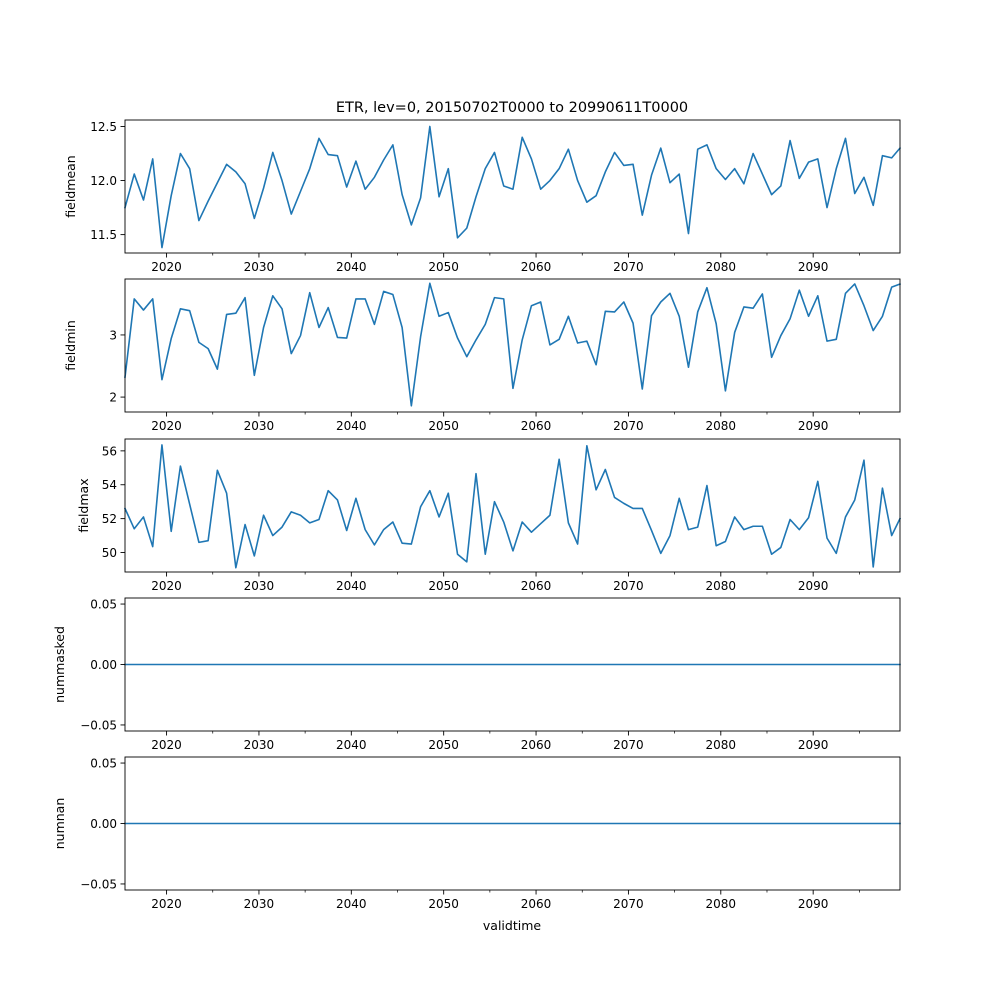 The height and width of the screenshot is (1000, 1000). Describe the element at coordinates (59, 824) in the screenshot. I see `y-axis-label: numnan` at that location.